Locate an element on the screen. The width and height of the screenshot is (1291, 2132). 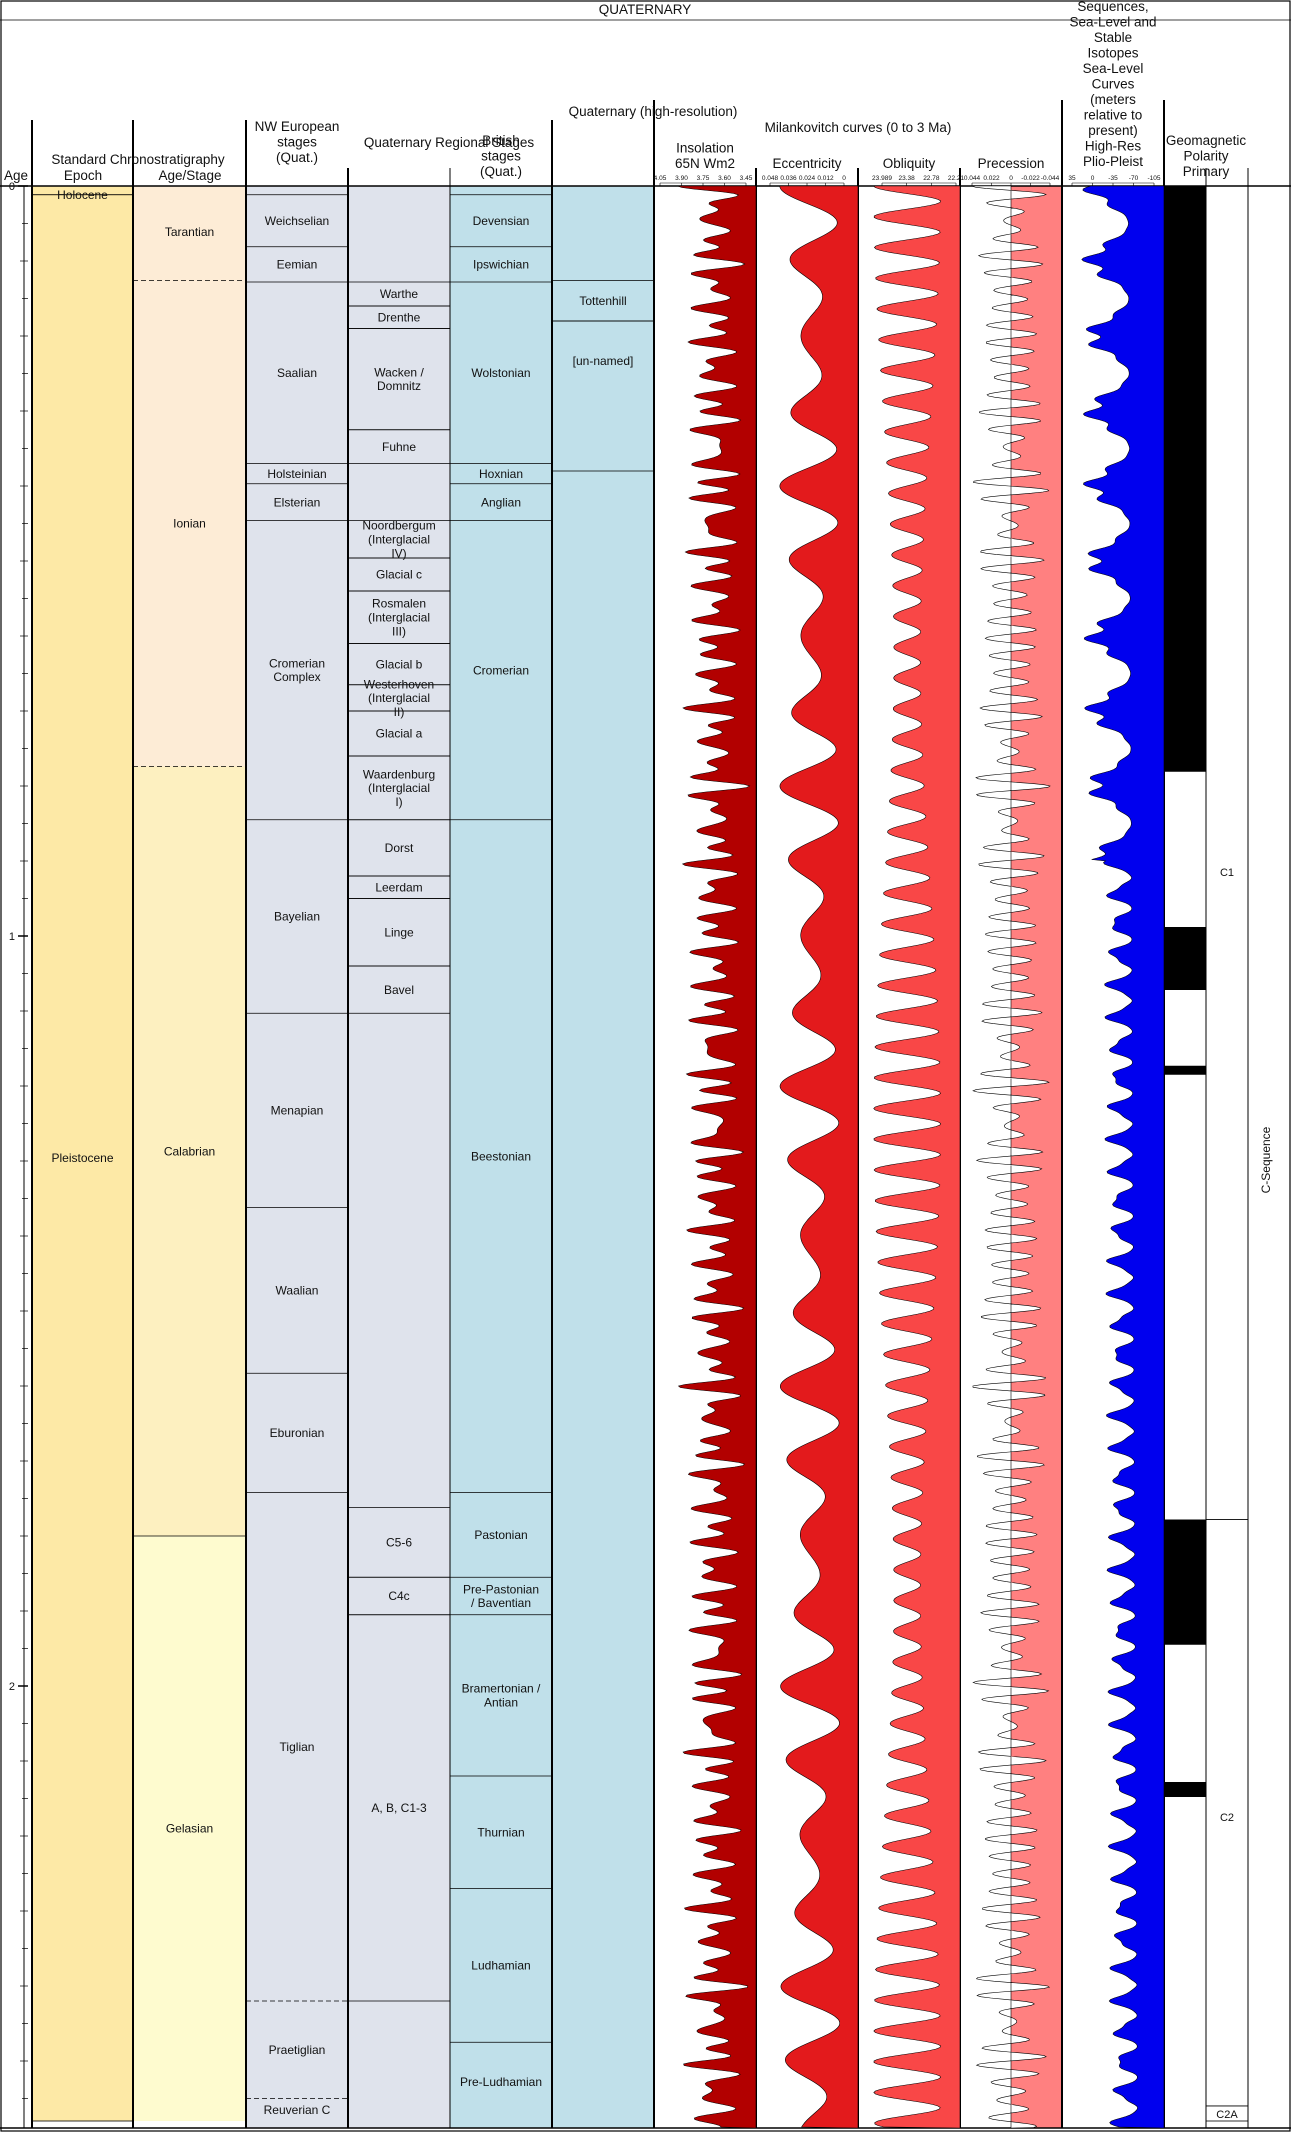
stage-label-tarantian: Tarantian is located at coordinates (189, 232).